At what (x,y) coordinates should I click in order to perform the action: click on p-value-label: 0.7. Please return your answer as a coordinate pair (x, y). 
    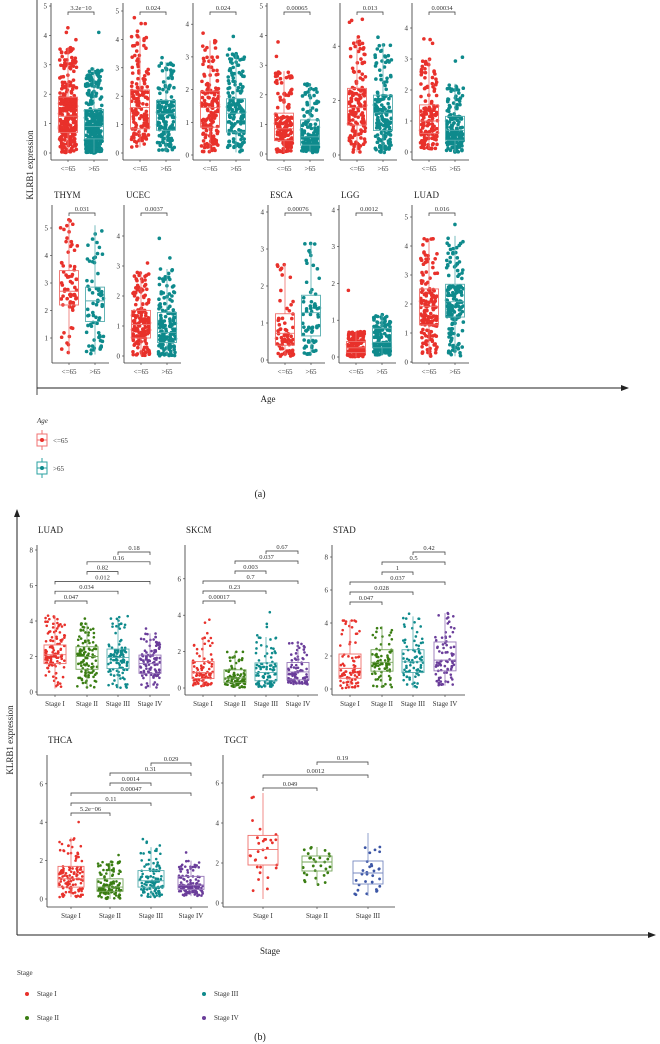
    Looking at the image, I should click on (250, 577).